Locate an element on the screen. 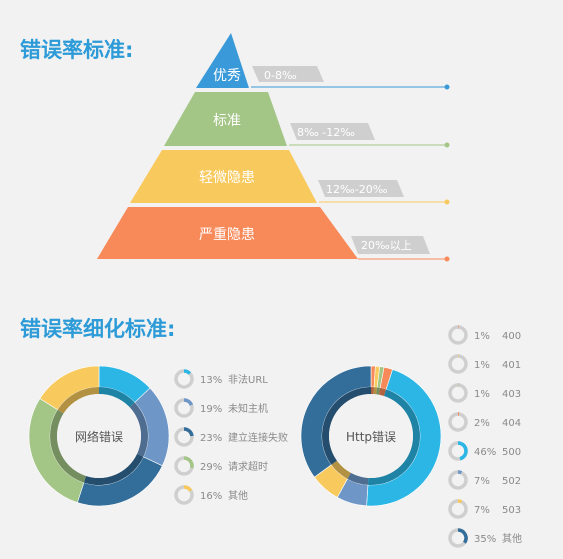  http-legend-label-0: 400 is located at coordinates (511, 336).